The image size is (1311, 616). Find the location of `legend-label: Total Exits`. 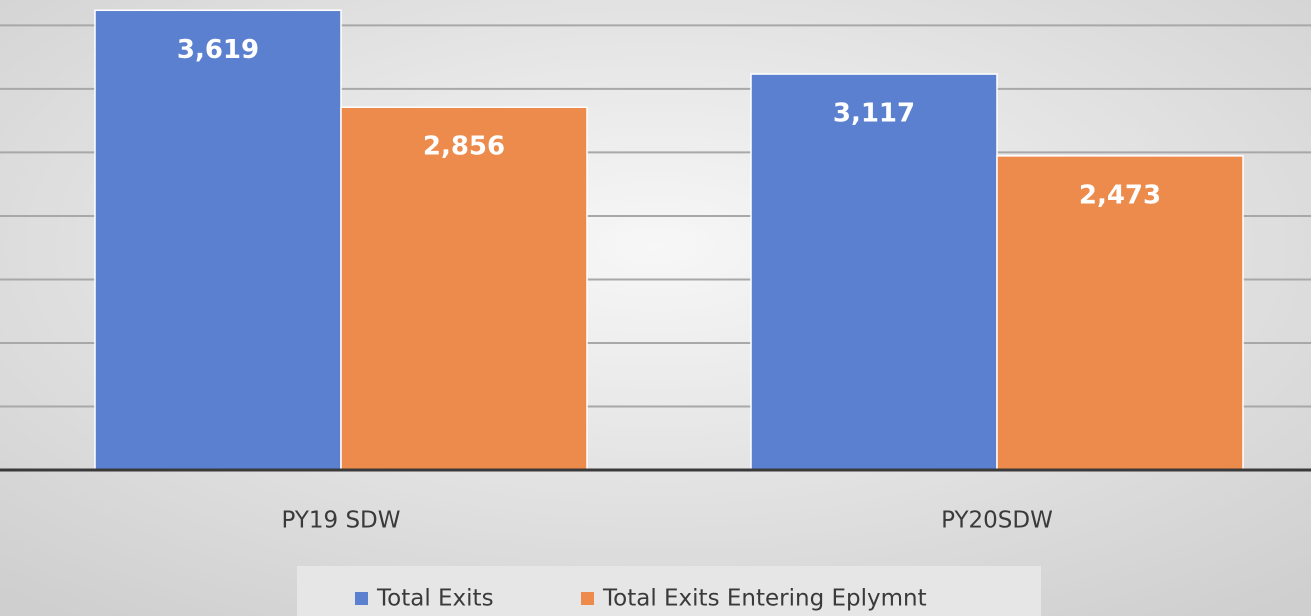

legend-label: Total Exits is located at coordinates (435, 599).